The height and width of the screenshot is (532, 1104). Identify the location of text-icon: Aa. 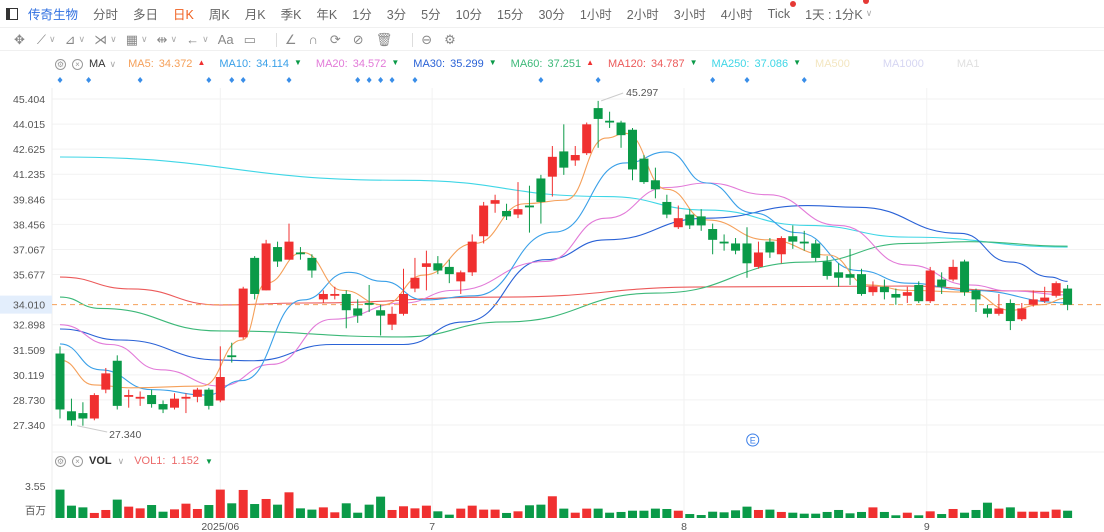
(225, 39).